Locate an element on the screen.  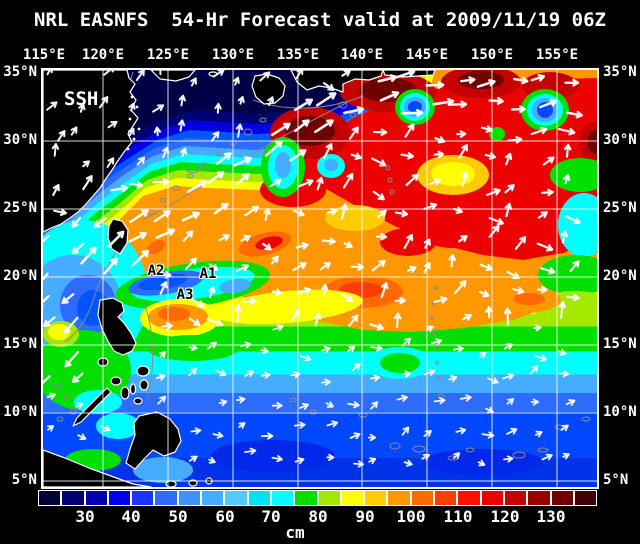
lat-label-left-25n: 25°N is located at coordinates (20, 208).